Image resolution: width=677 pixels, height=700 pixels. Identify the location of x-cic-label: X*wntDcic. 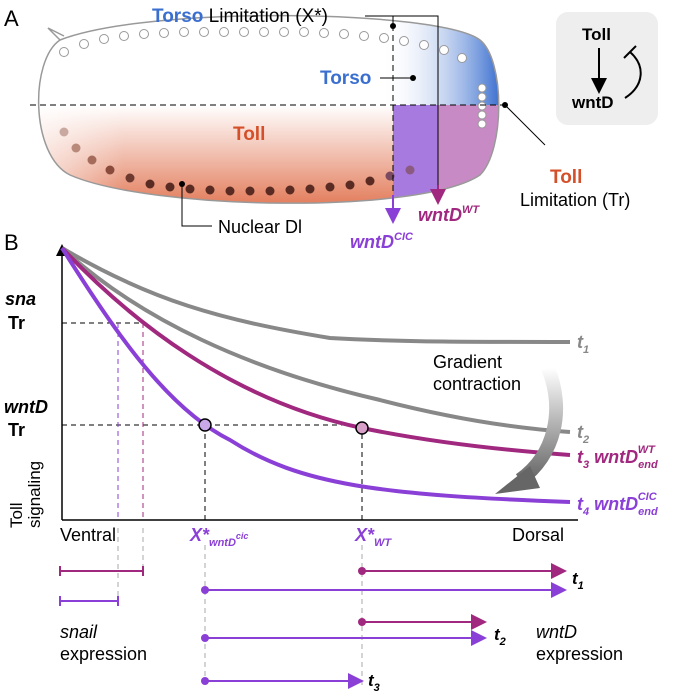
(218, 537).